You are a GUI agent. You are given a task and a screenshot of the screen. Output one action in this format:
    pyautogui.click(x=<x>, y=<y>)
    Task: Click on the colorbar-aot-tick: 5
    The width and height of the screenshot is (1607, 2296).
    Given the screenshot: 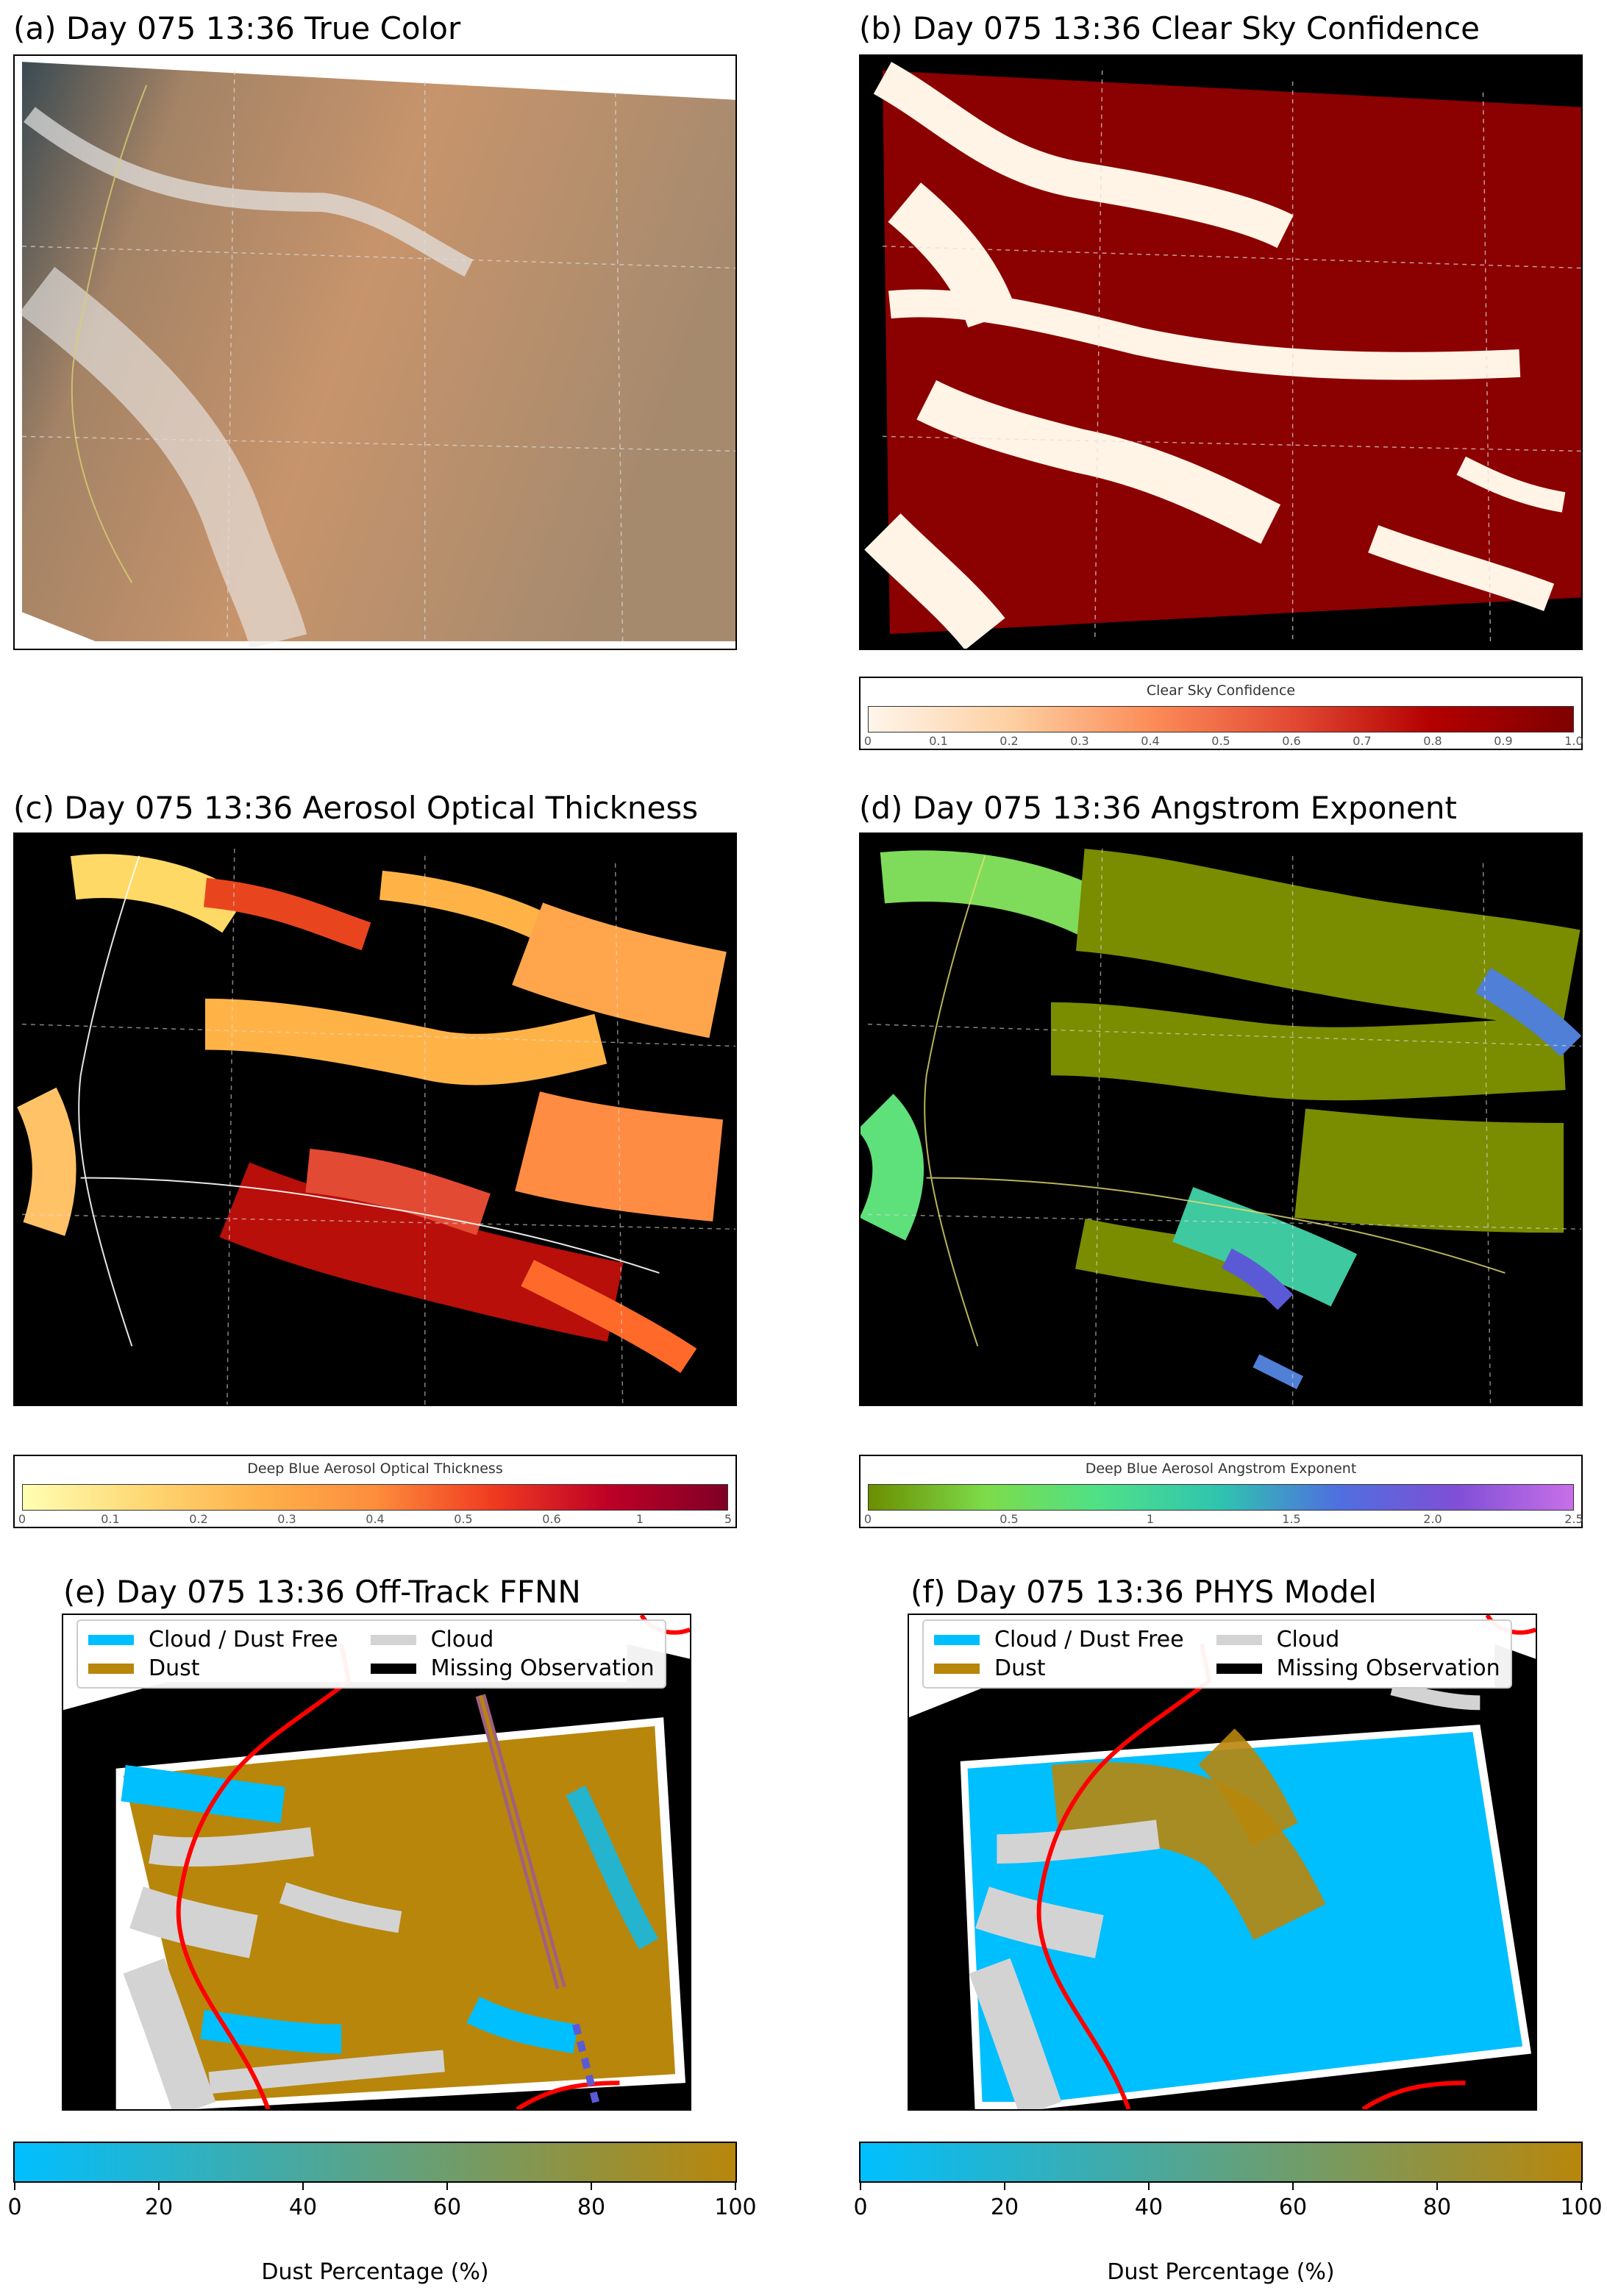 What is the action you would take?
    pyautogui.click(x=728, y=1519)
    